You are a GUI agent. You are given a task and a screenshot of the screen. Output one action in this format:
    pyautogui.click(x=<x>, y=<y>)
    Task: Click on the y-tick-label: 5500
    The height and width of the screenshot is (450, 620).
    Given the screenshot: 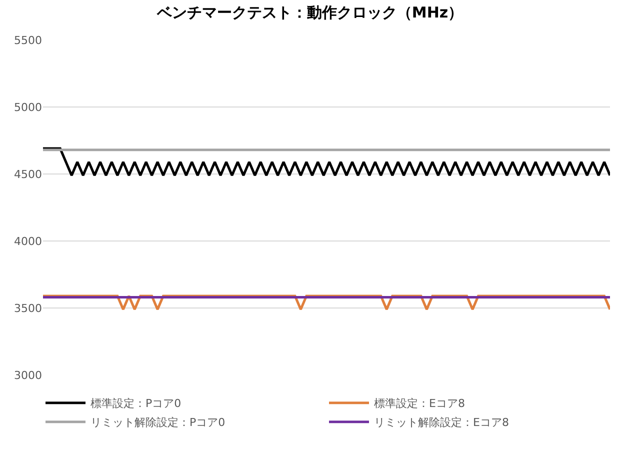 What is the action you would take?
    pyautogui.click(x=28, y=40)
    